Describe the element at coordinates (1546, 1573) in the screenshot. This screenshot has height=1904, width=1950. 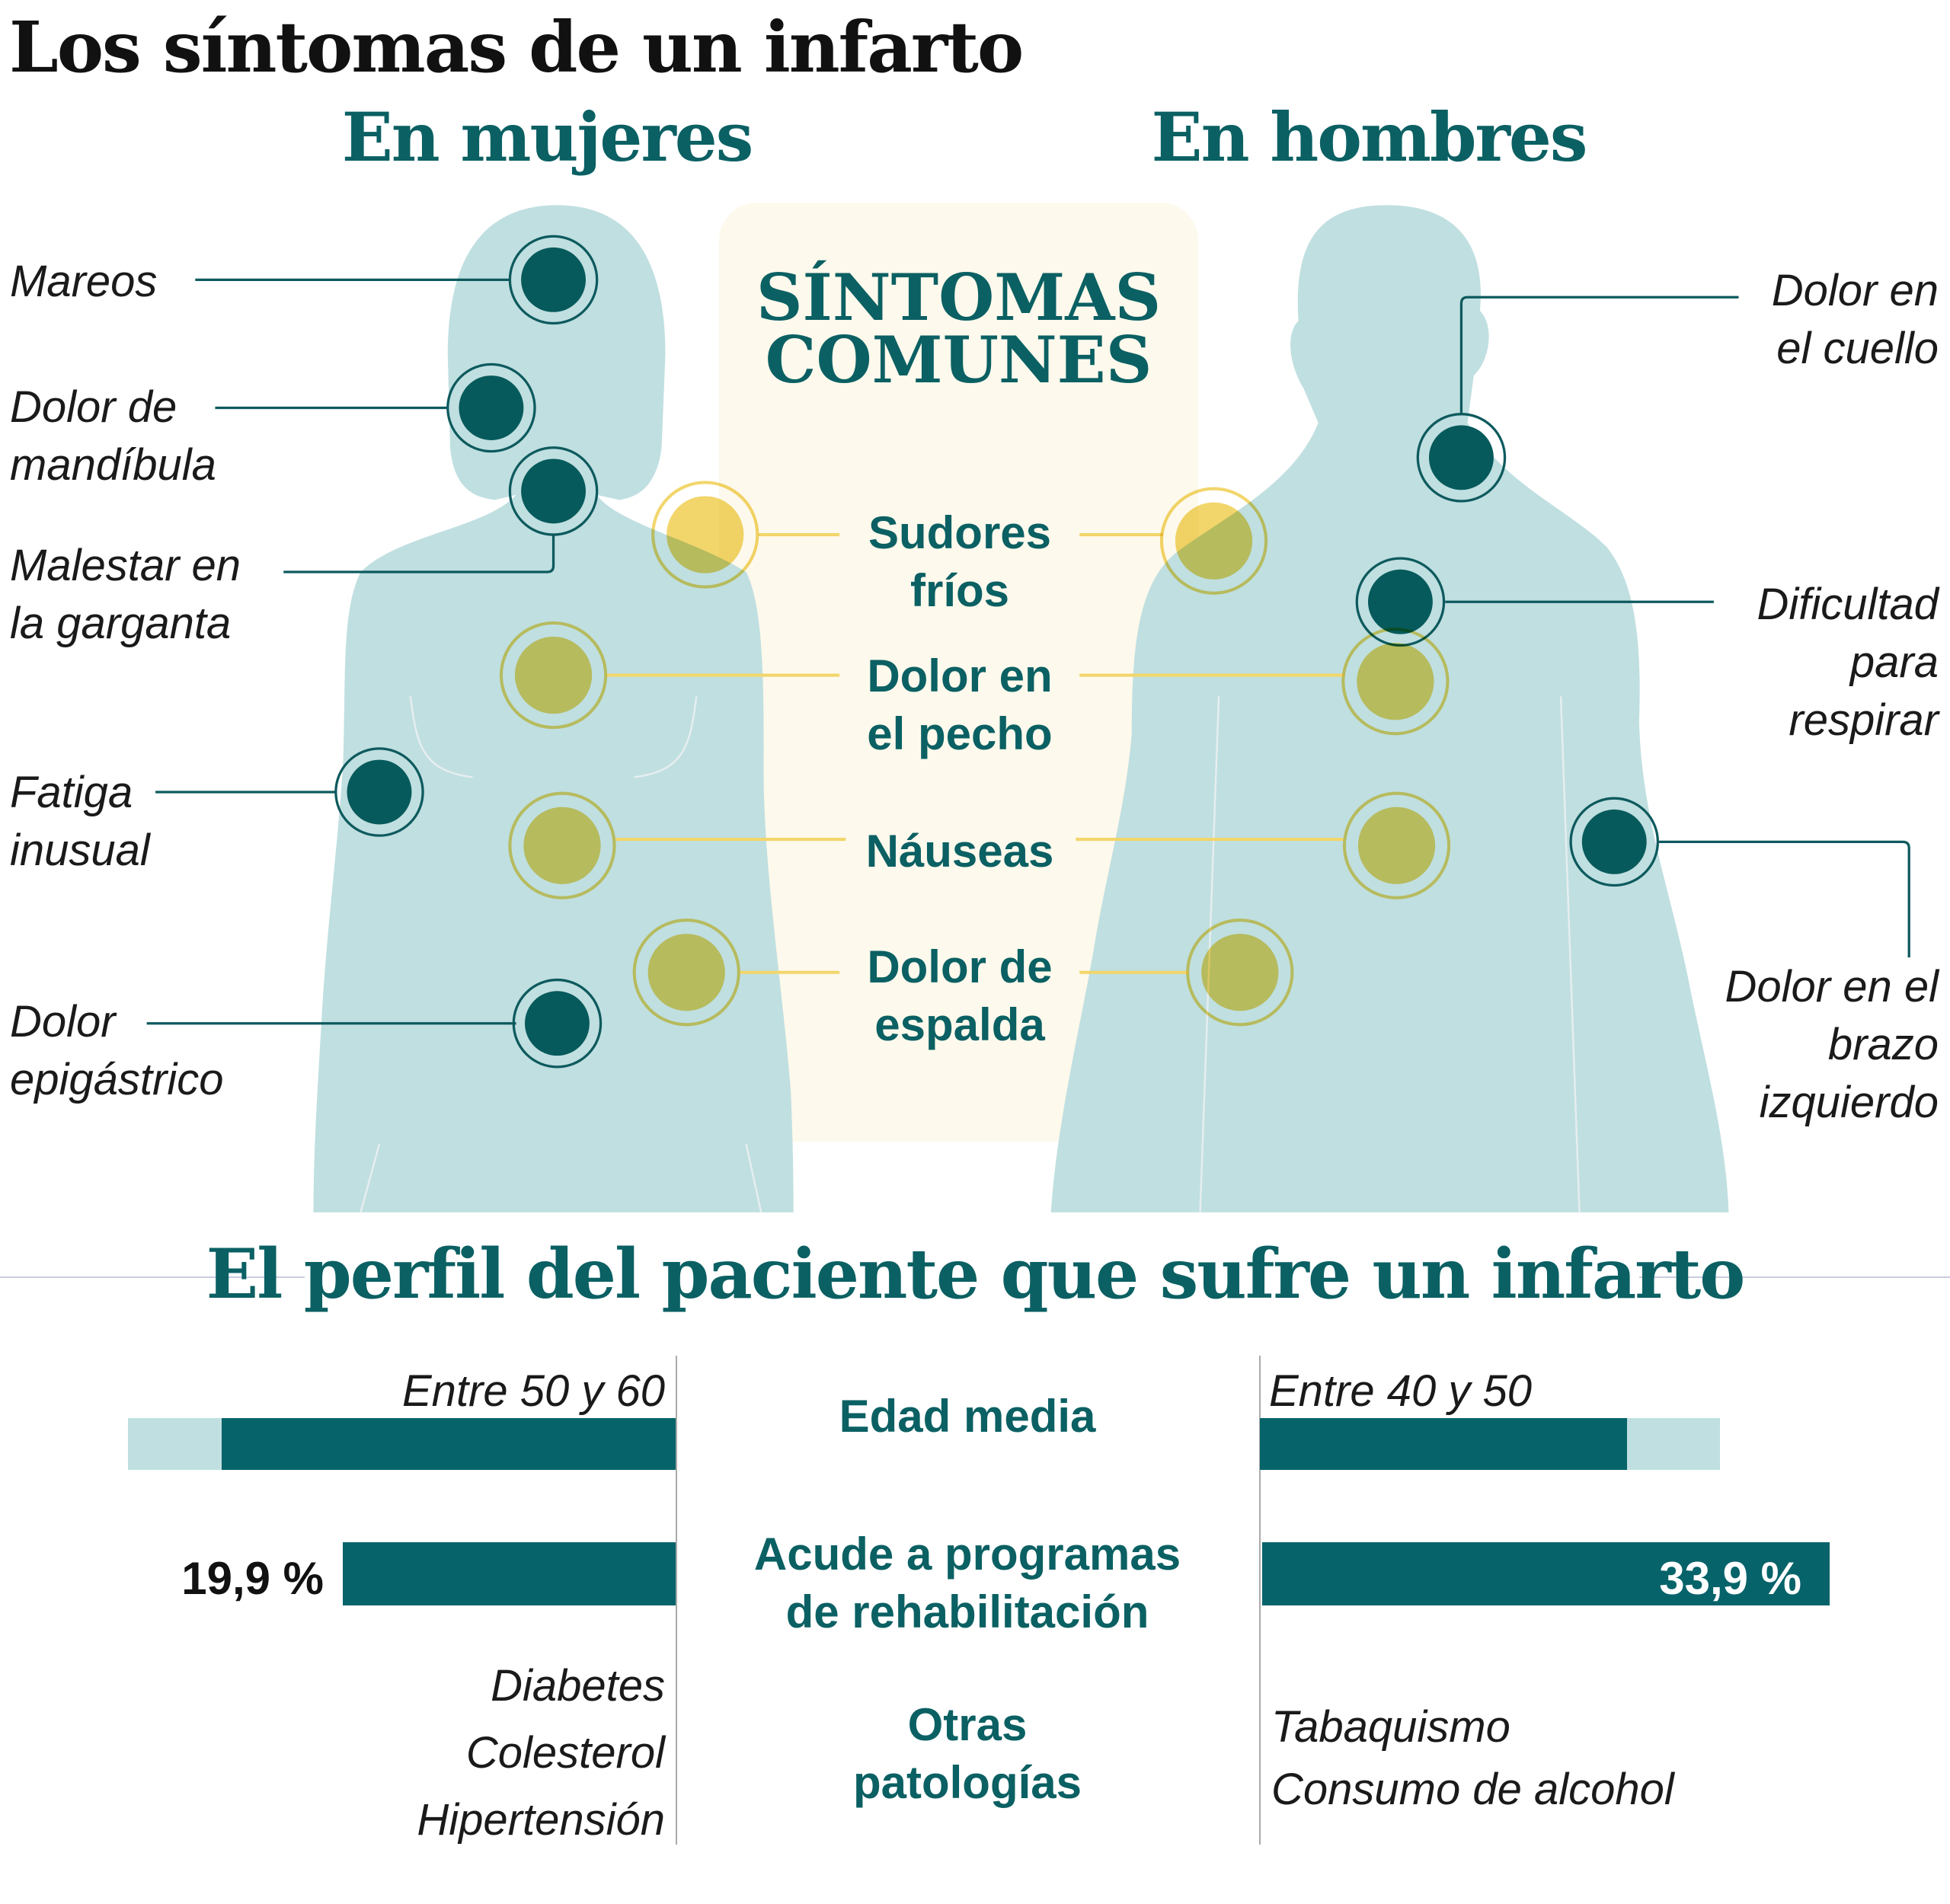
I see `men-rehab-bar` at that location.